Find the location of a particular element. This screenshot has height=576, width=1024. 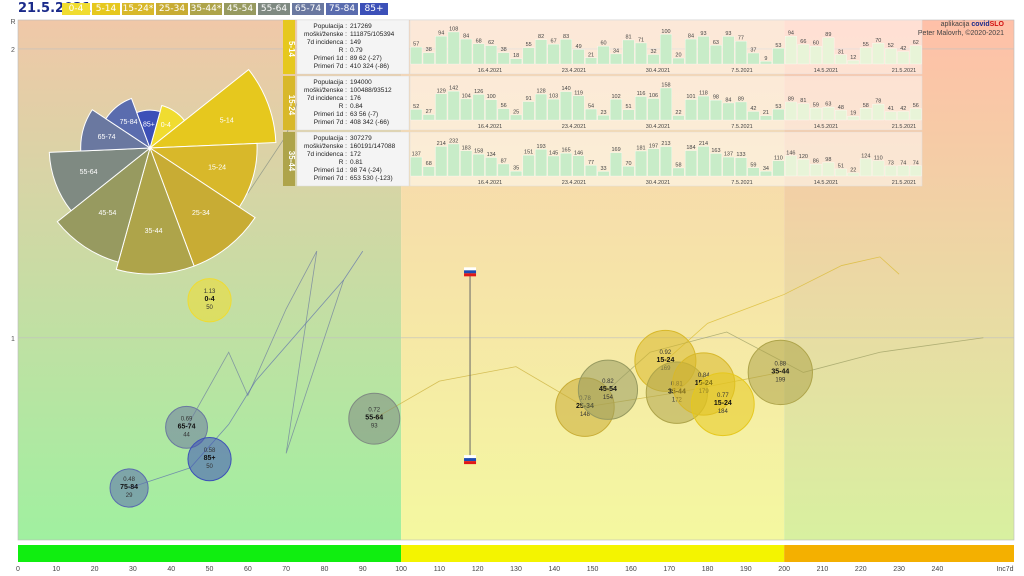

panel-bar-label: 62 is located at coordinates (491, 43).